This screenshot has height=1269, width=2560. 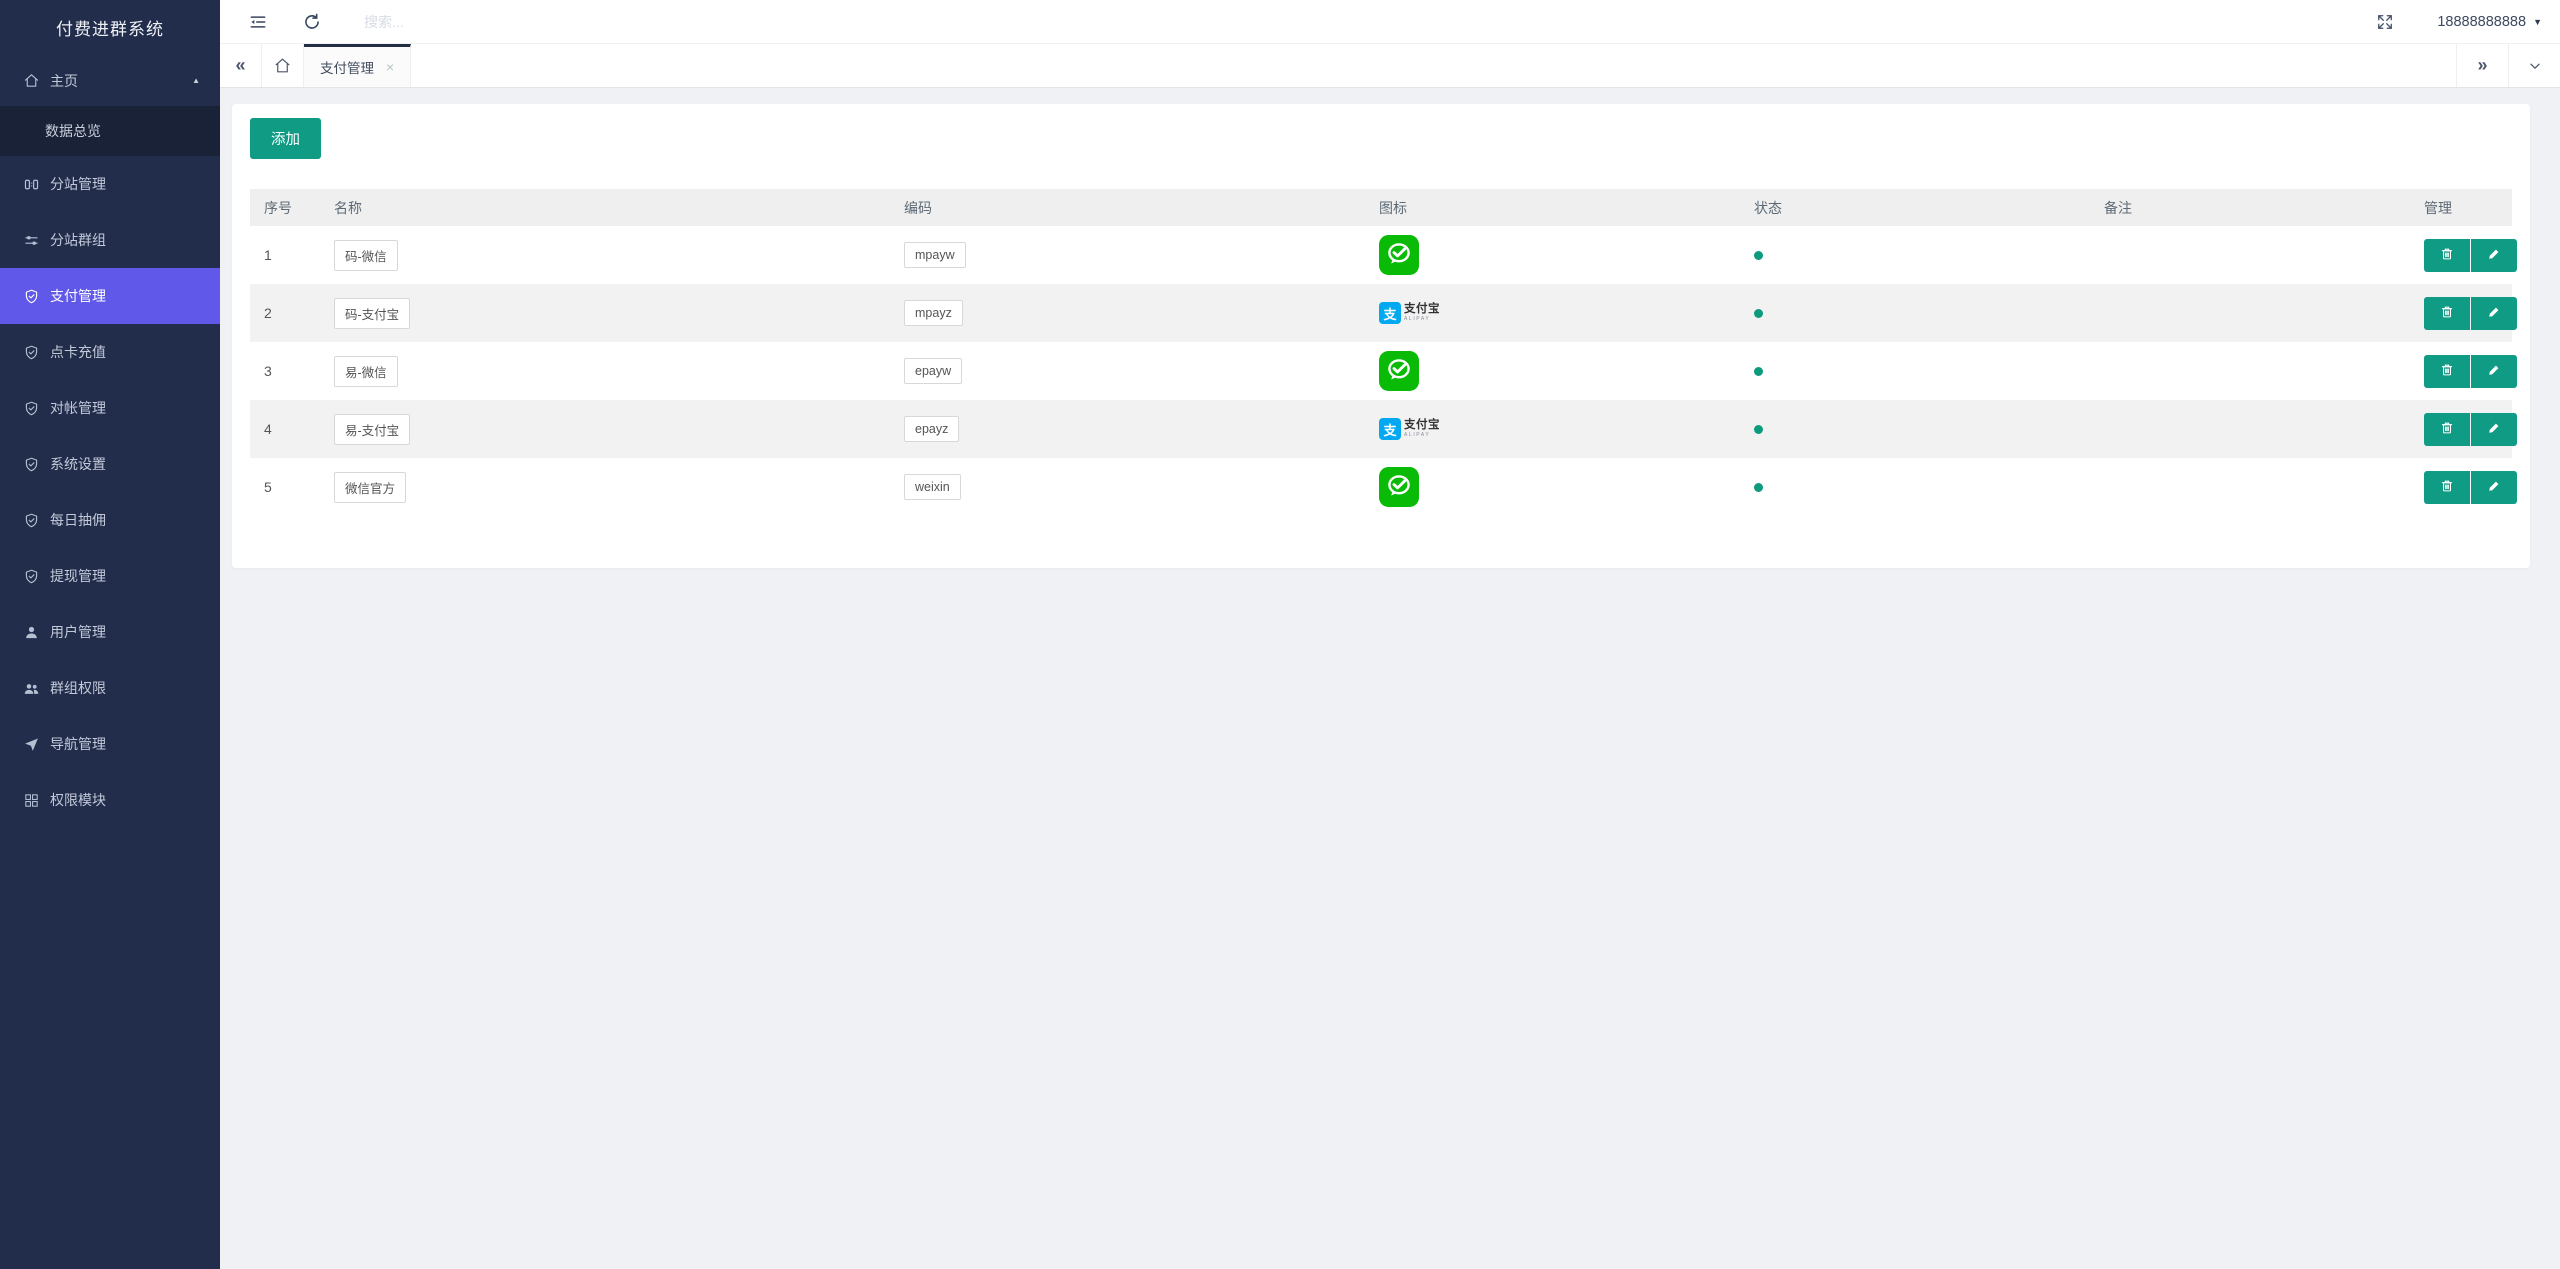 I want to click on alipay-latin: ALIPAY, so click(x=1417, y=319).